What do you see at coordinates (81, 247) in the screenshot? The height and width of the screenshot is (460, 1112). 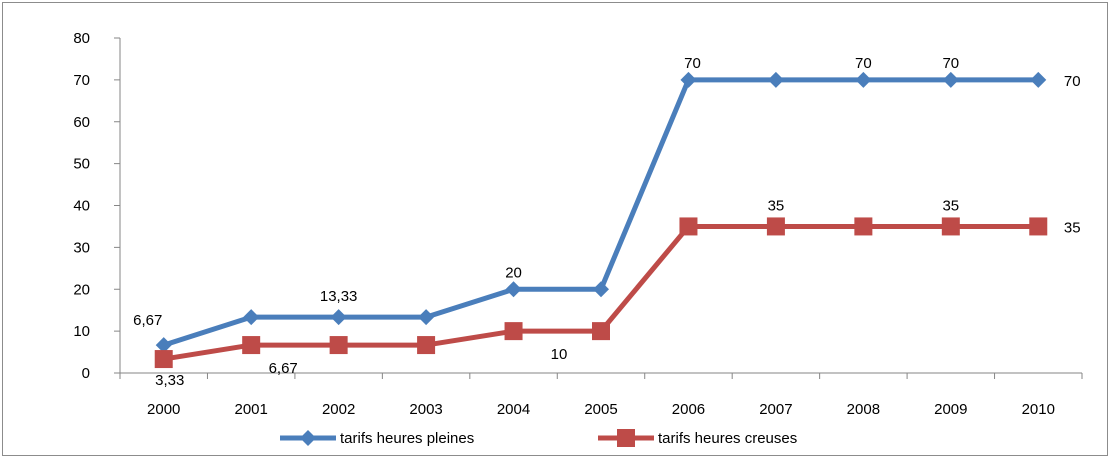 I see `y-tick-label: 30` at bounding box center [81, 247].